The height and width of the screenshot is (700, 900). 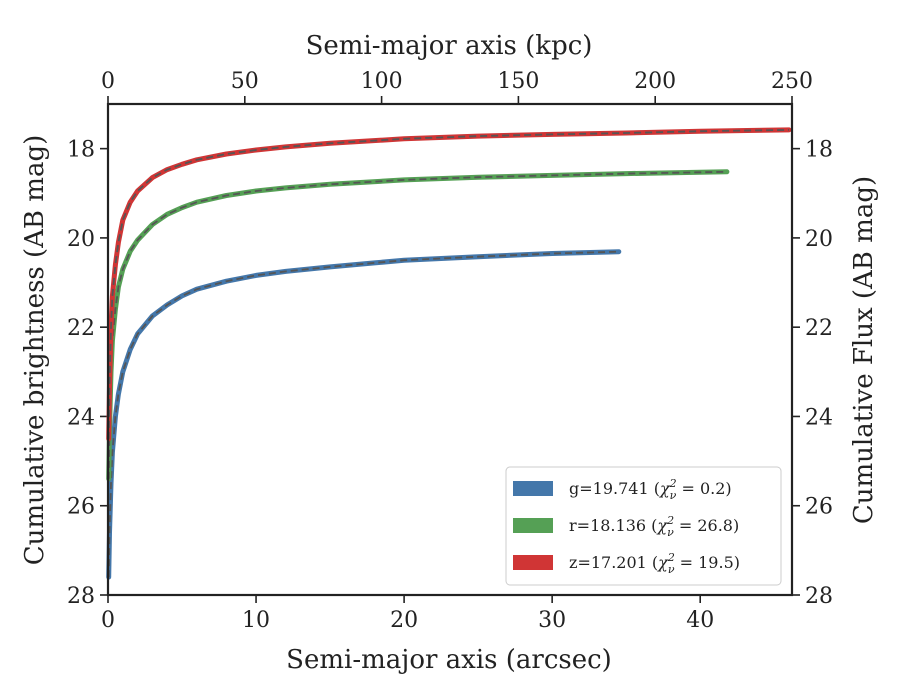 I want to click on right-tick-label: 20, so click(x=819, y=239).